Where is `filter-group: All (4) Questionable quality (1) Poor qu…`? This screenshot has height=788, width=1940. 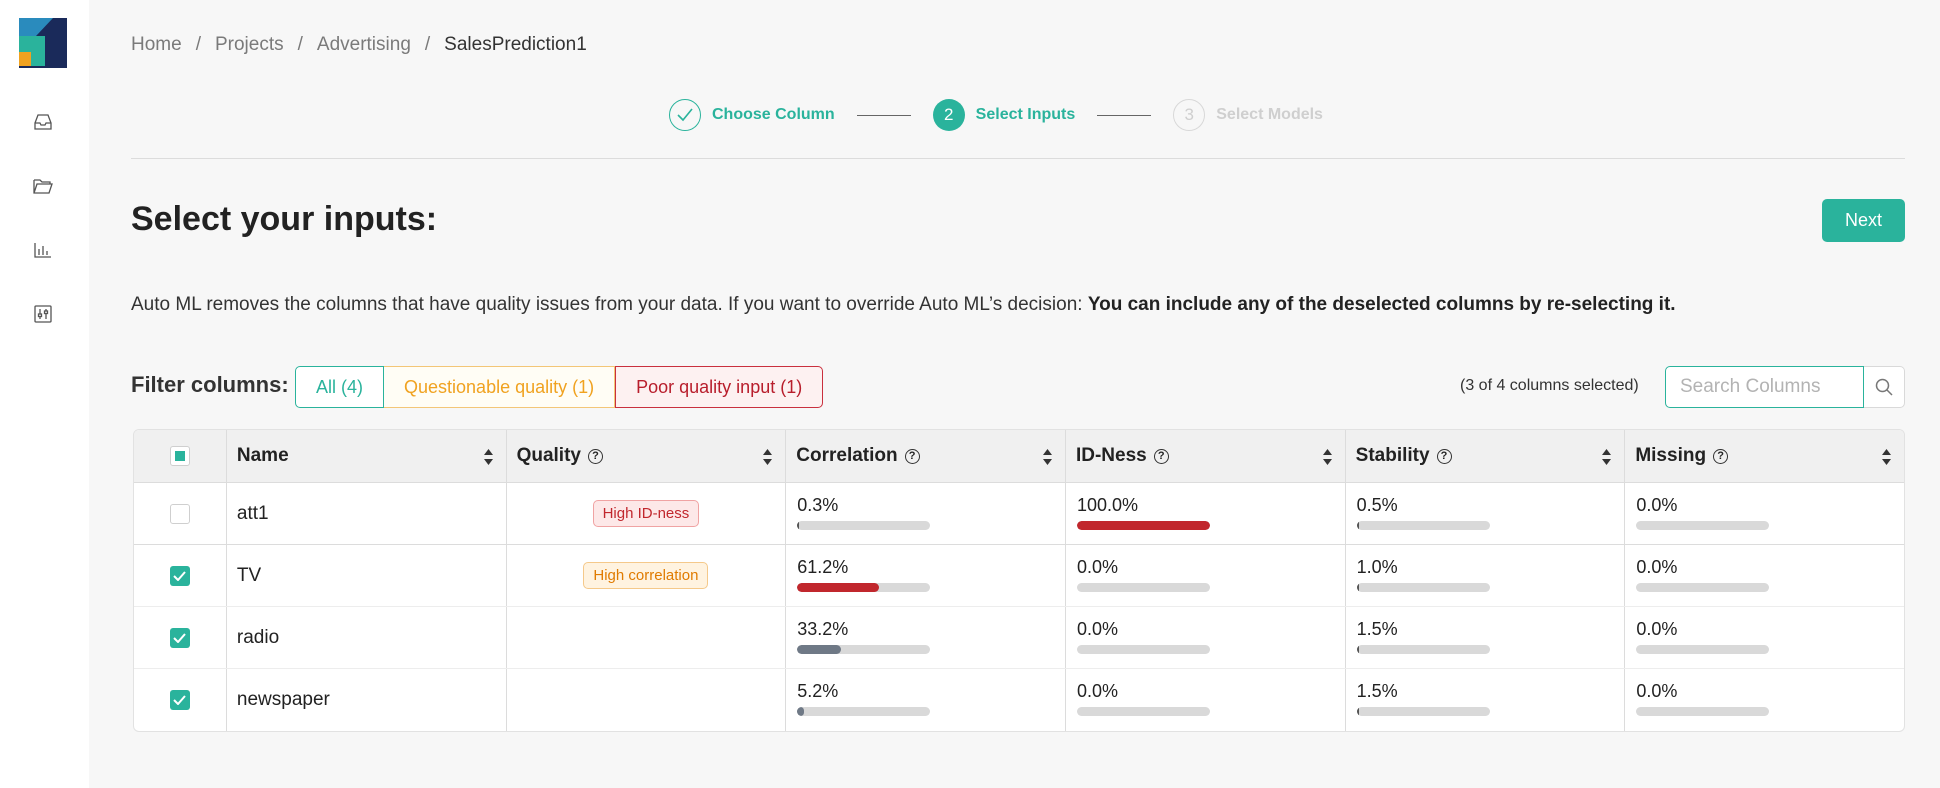 filter-group: All (4) Questionable quality (1) Poor qu… is located at coordinates (559, 387).